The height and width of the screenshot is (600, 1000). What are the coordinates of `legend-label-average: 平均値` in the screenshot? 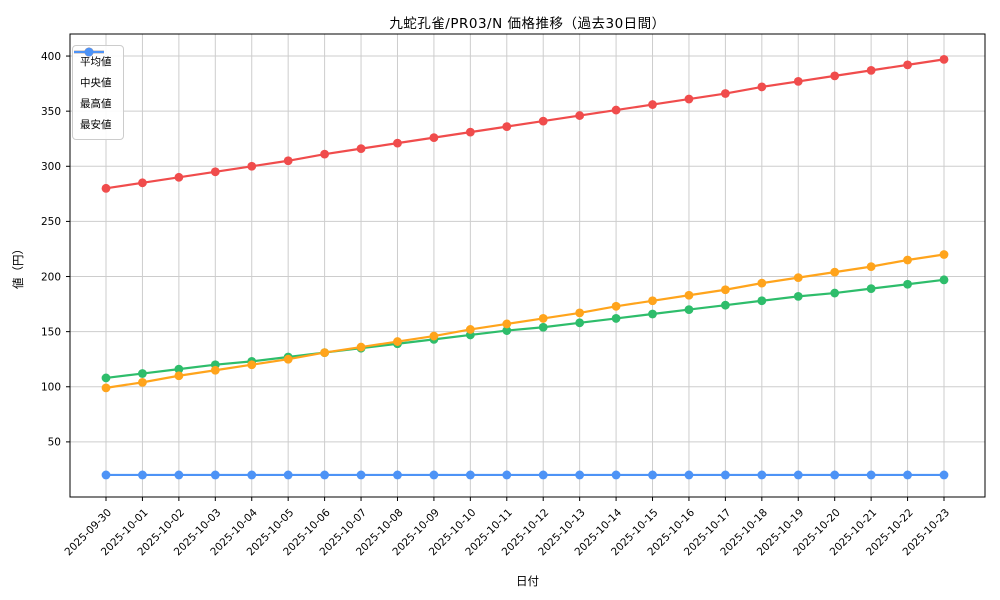 It's located at (96, 61).